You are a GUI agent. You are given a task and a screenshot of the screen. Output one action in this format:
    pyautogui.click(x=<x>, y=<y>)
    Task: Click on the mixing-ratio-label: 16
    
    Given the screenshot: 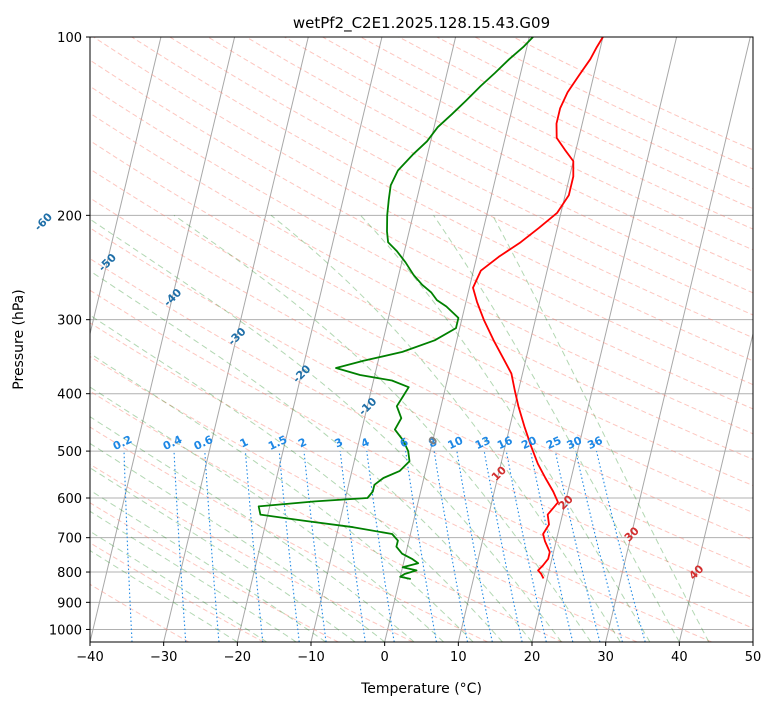 What is the action you would take?
    pyautogui.click(x=505, y=443)
    